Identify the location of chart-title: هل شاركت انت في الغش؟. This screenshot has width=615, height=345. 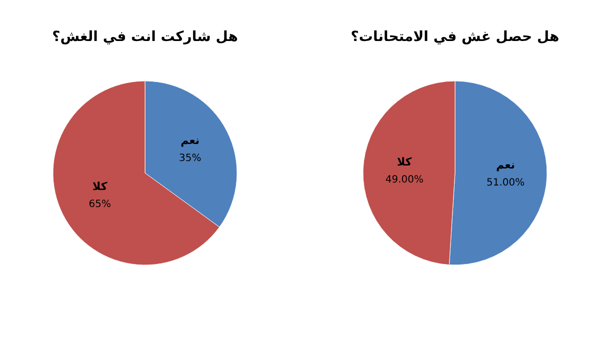
(145, 37).